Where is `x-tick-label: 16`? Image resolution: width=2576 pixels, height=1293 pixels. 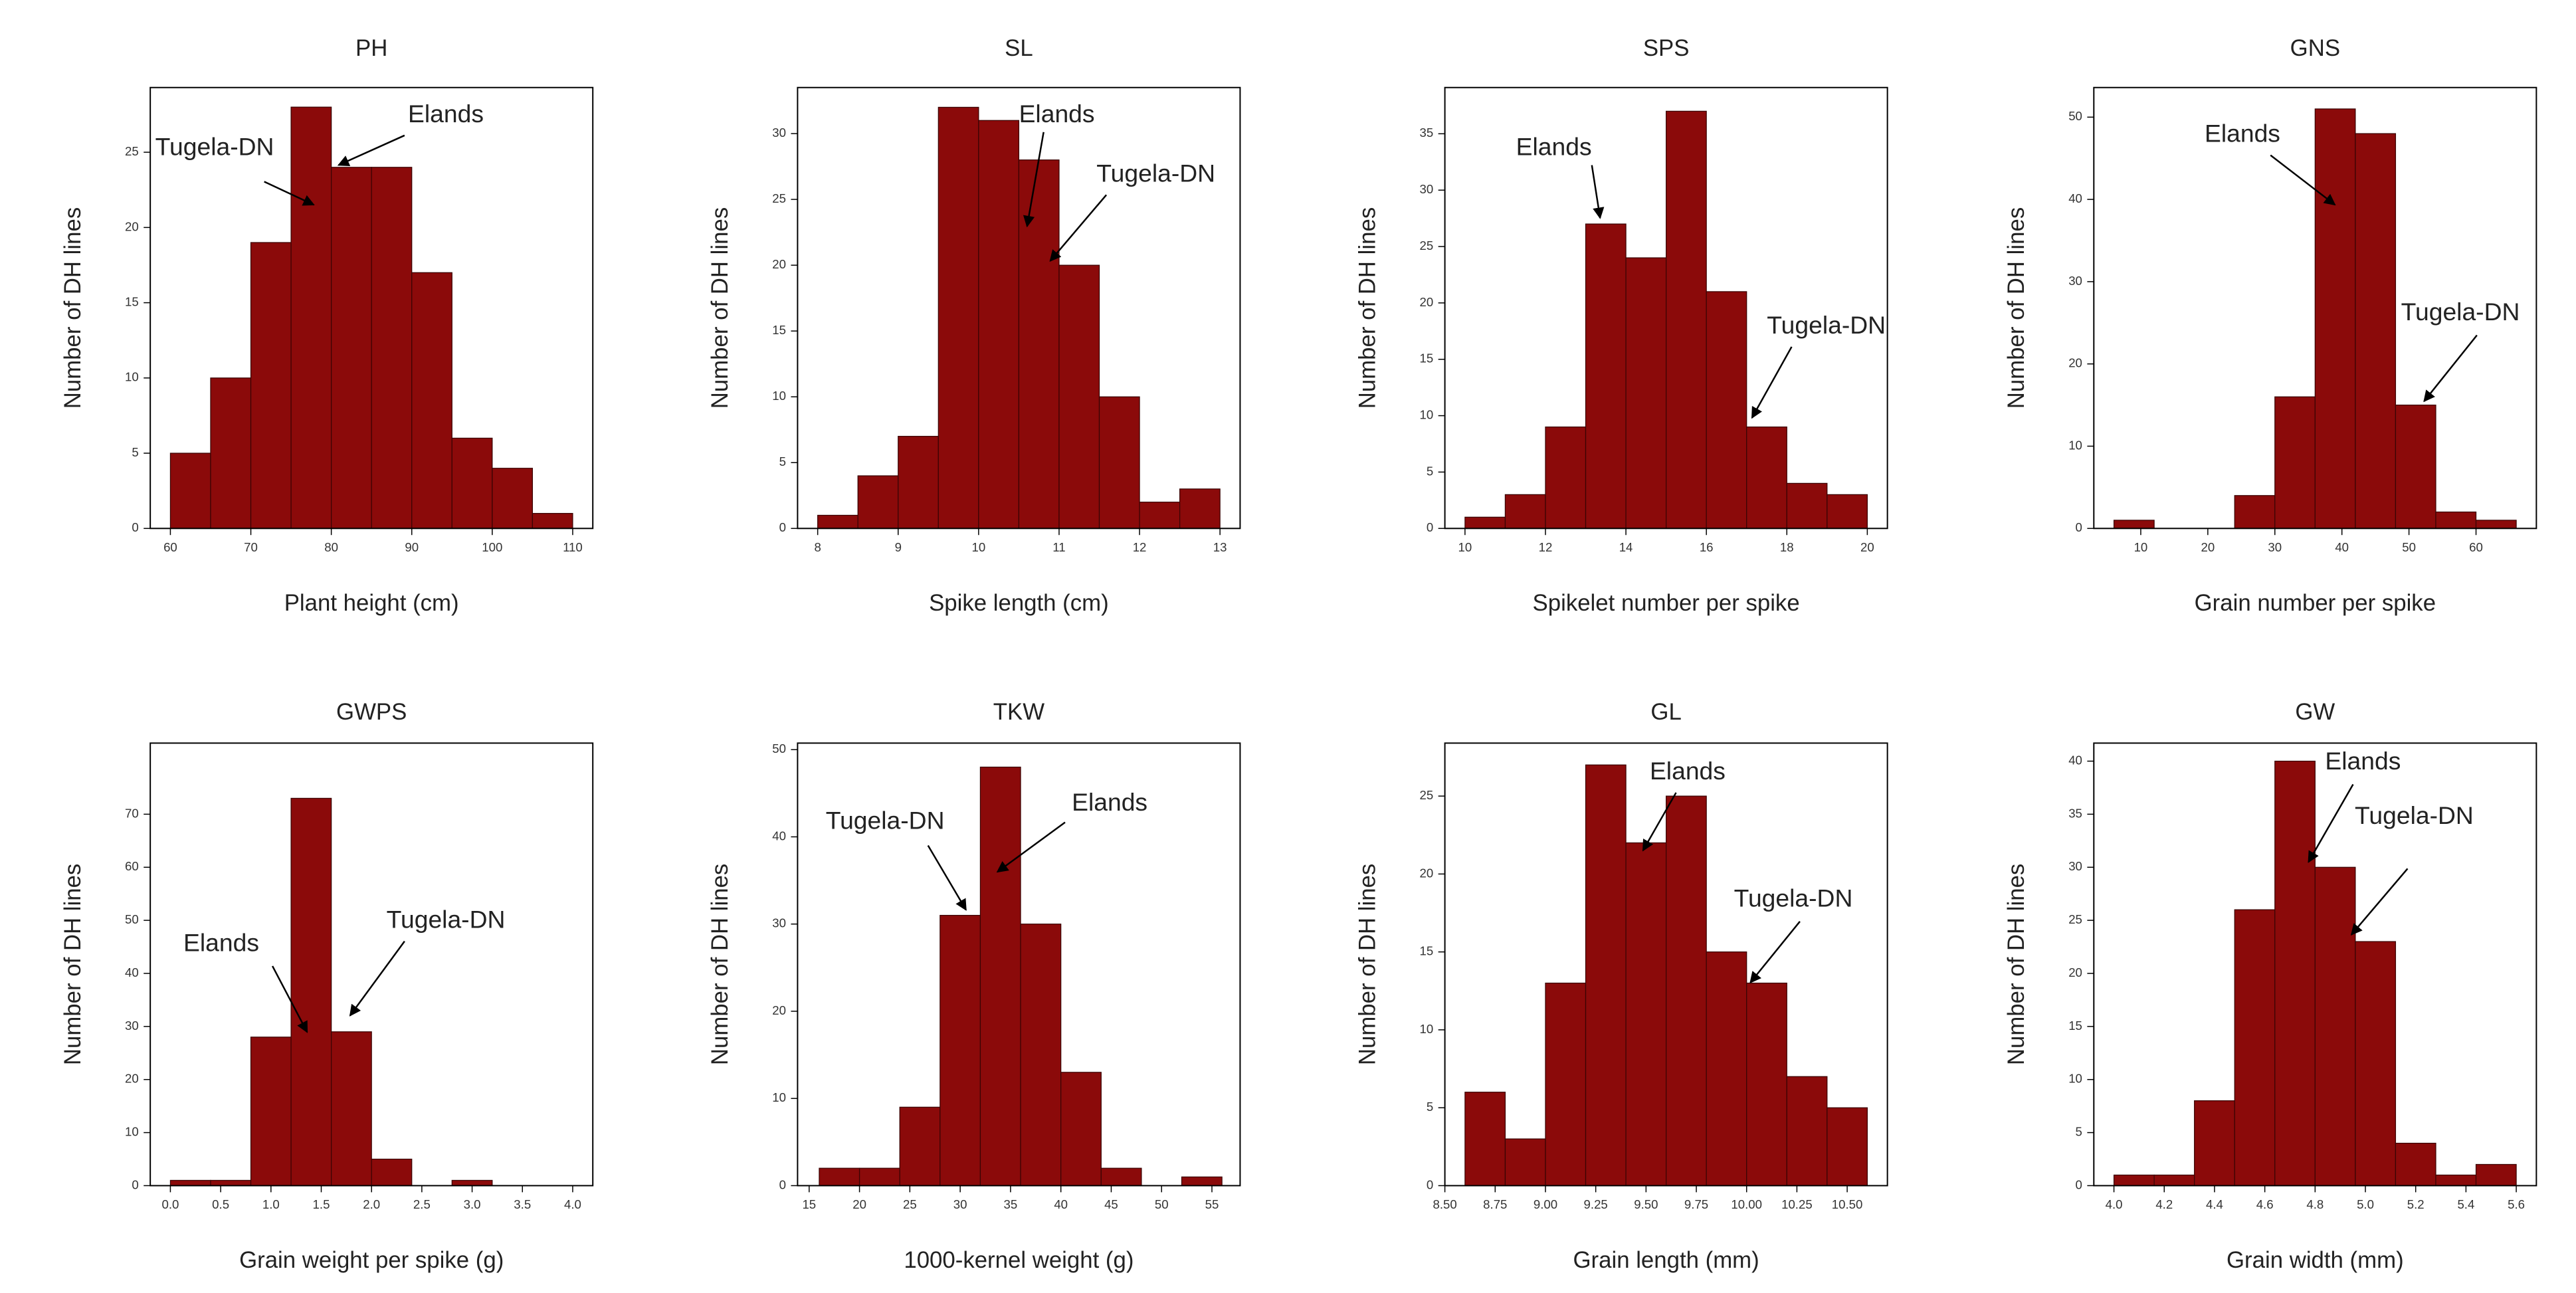 x-tick-label: 16 is located at coordinates (1707, 547).